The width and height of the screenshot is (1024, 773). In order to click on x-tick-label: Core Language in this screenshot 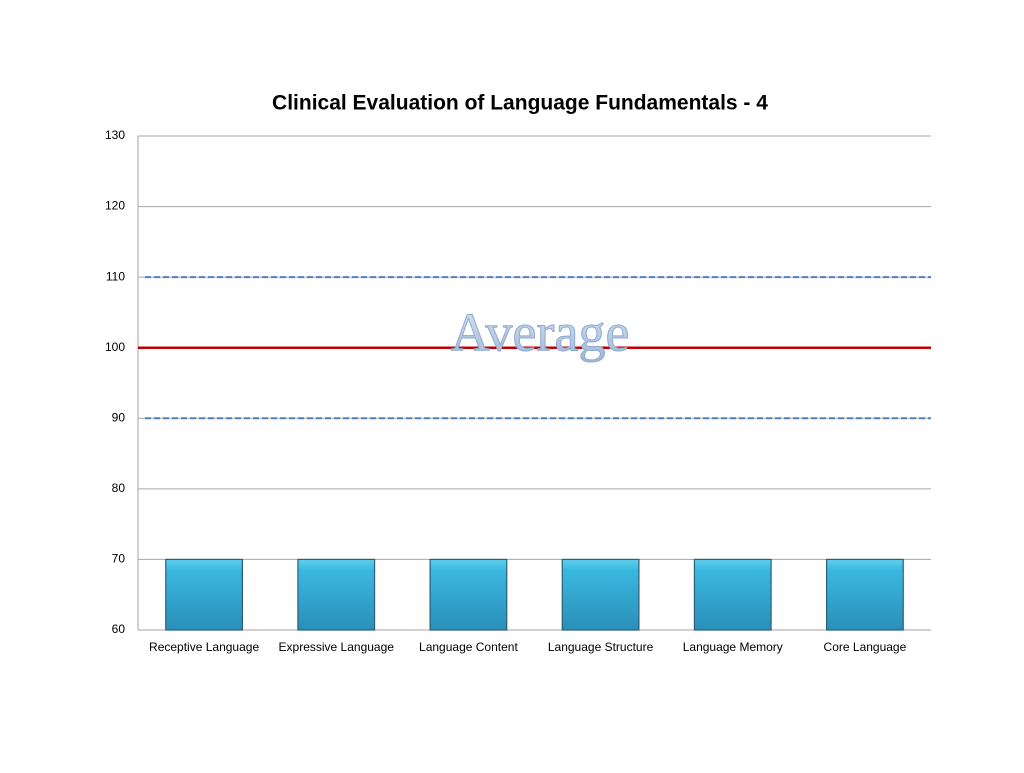, I will do `click(865, 647)`.